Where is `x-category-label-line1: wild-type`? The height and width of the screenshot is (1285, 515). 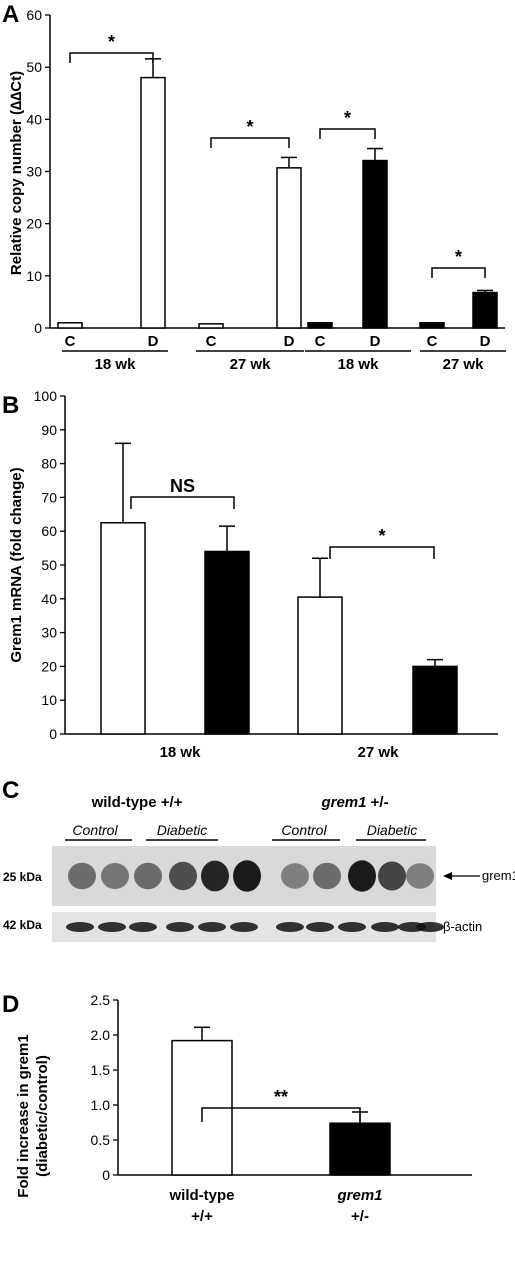 x-category-label-line1: wild-type is located at coordinates (201, 1195).